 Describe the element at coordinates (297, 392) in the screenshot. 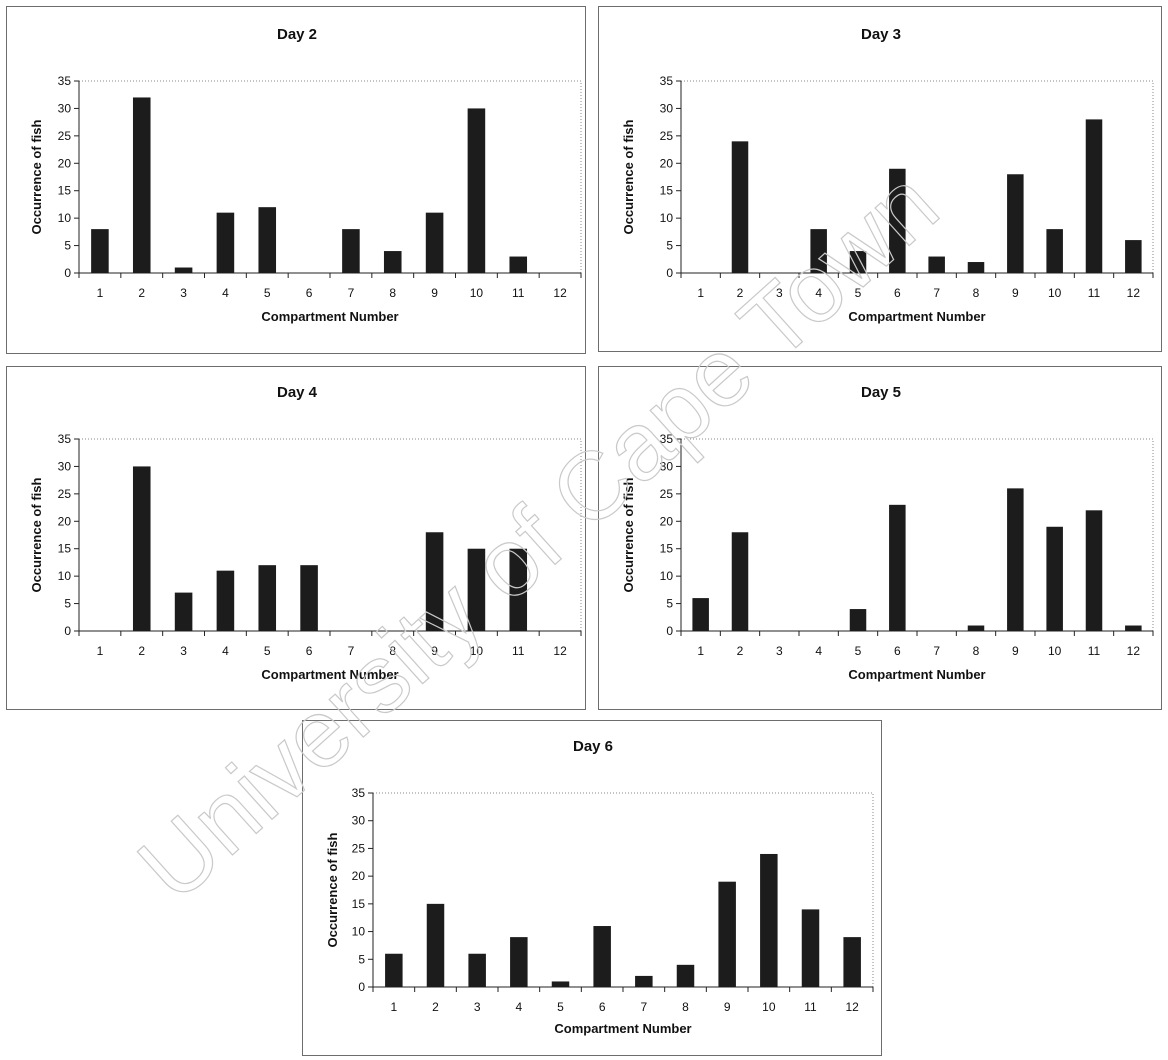

I see `chart-title: Day 4` at that location.